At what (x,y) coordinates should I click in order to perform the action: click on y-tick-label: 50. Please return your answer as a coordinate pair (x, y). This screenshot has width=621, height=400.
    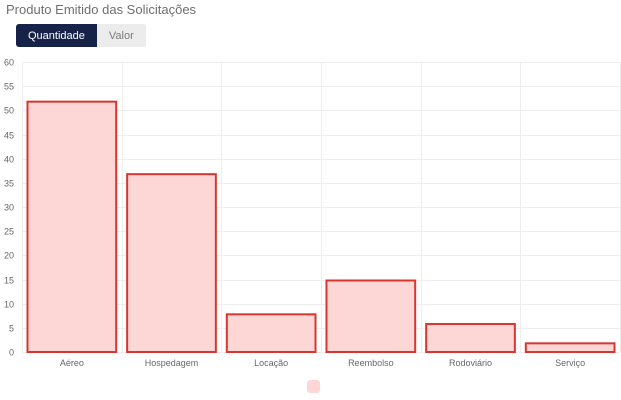
    Looking at the image, I should click on (9, 111).